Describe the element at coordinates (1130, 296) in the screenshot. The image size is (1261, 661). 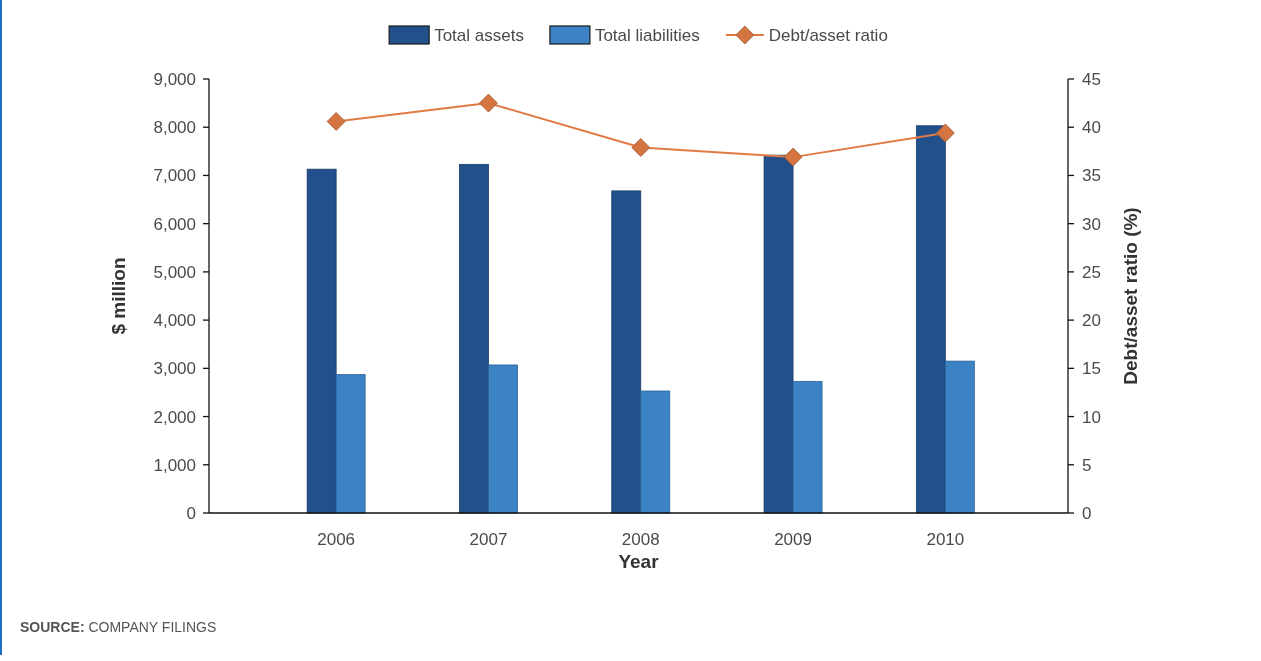
I see `y2-axis-title: Debt/asset ratio (%)` at that location.